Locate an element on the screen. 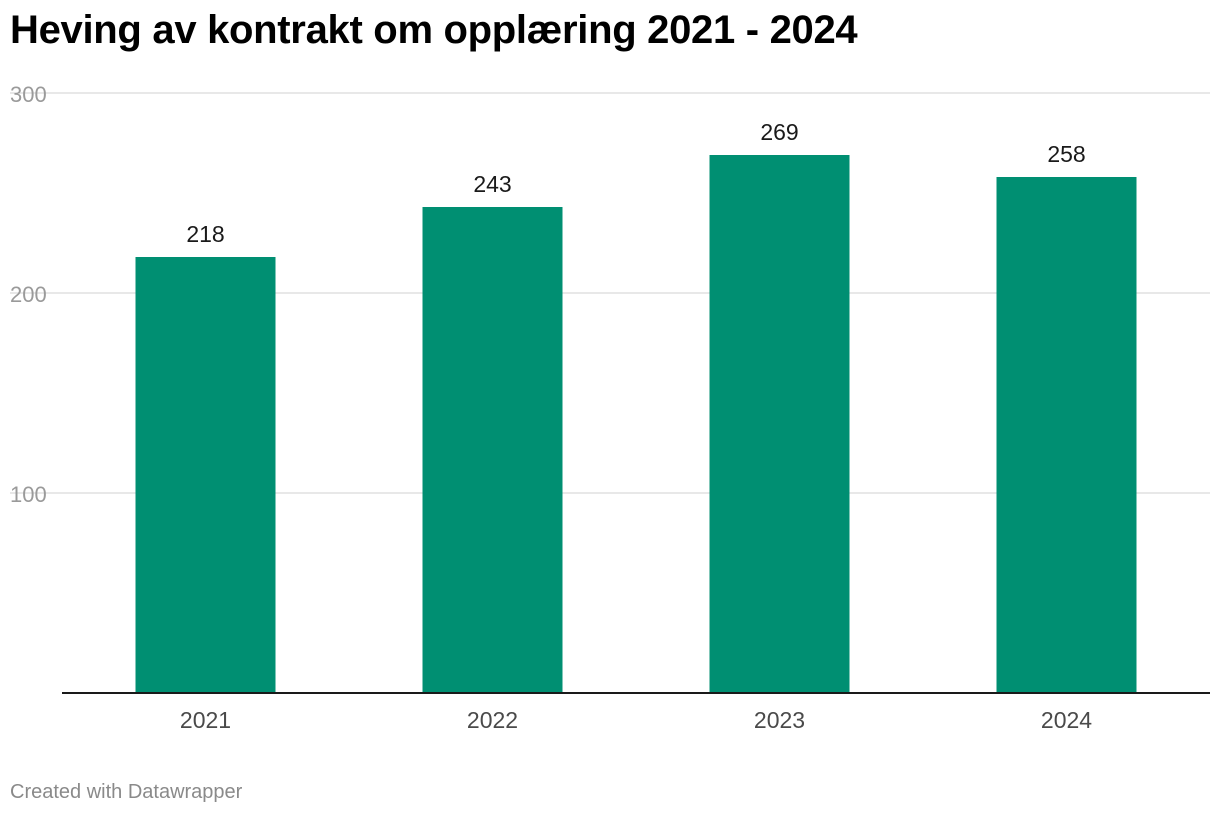 The height and width of the screenshot is (816, 1220). x-axis-tick-labels: 2021 2022 2023 2024 is located at coordinates (636, 720).